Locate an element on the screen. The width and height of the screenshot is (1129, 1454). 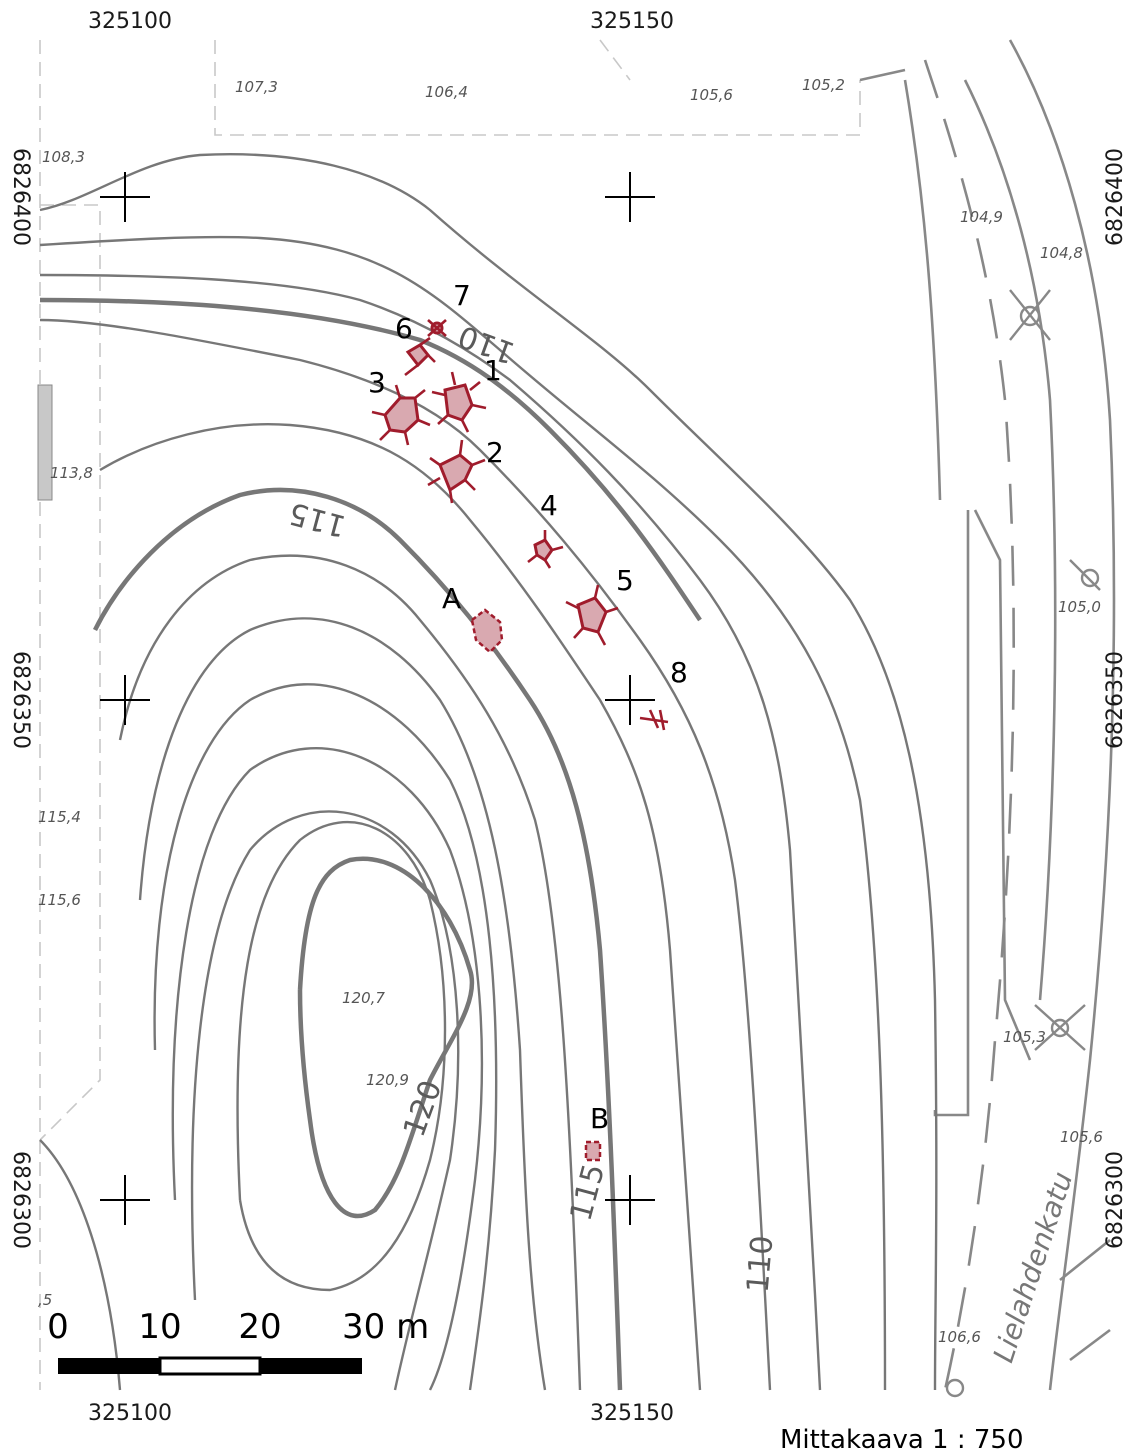
easting-bottom-2: 325150 is located at coordinates (632, 1413).